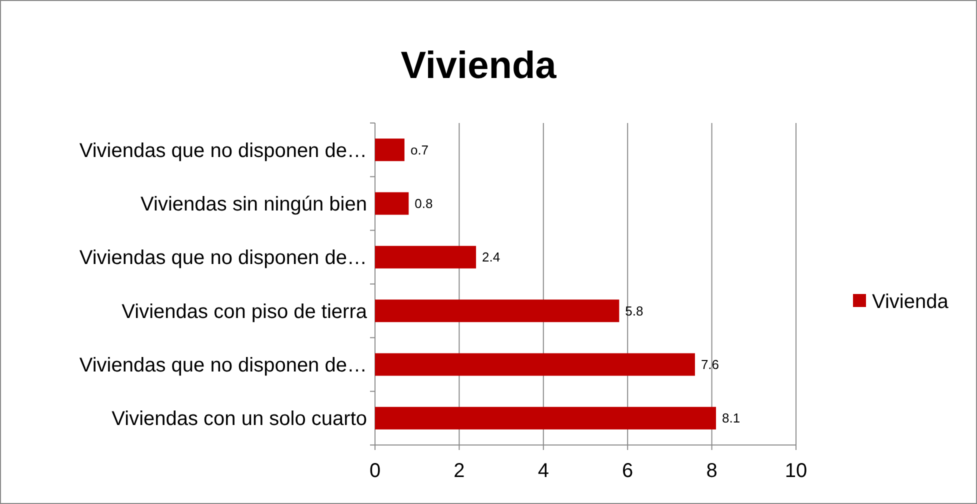 This screenshot has width=977, height=504. What do you see at coordinates (712, 471) in the screenshot?
I see `x-tick-label: 8` at bounding box center [712, 471].